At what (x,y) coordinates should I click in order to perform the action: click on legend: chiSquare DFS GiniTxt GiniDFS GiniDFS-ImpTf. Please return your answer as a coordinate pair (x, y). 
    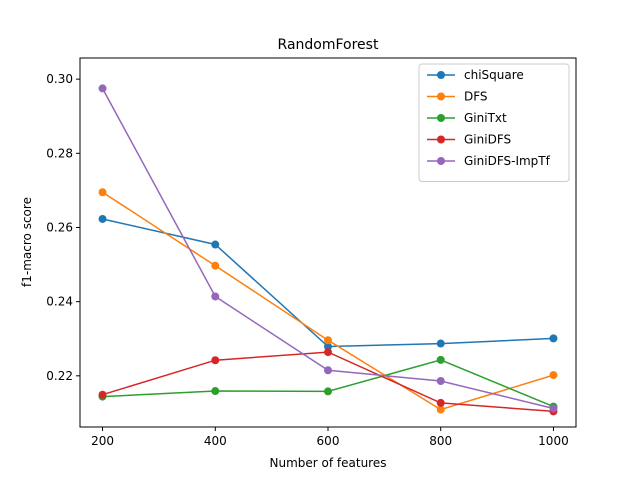
    Looking at the image, I should click on (494, 122).